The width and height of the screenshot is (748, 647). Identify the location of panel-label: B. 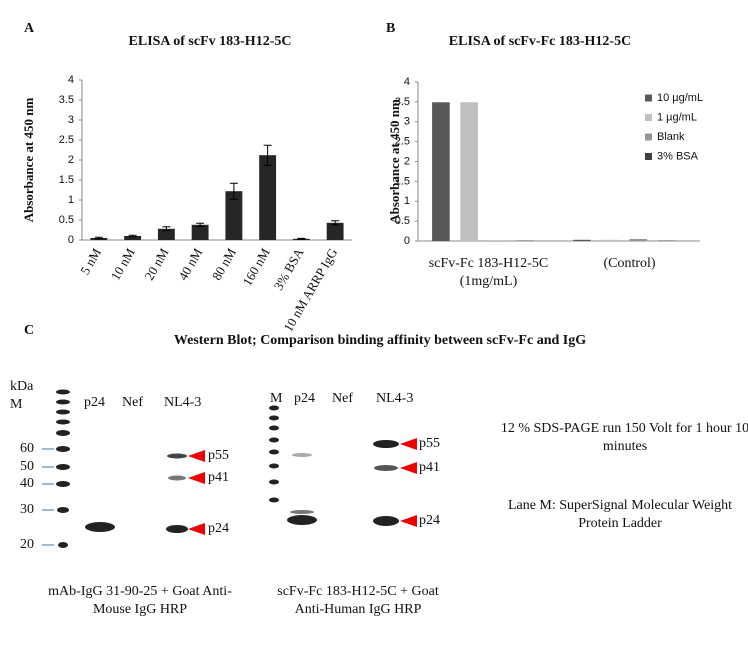
(391, 28).